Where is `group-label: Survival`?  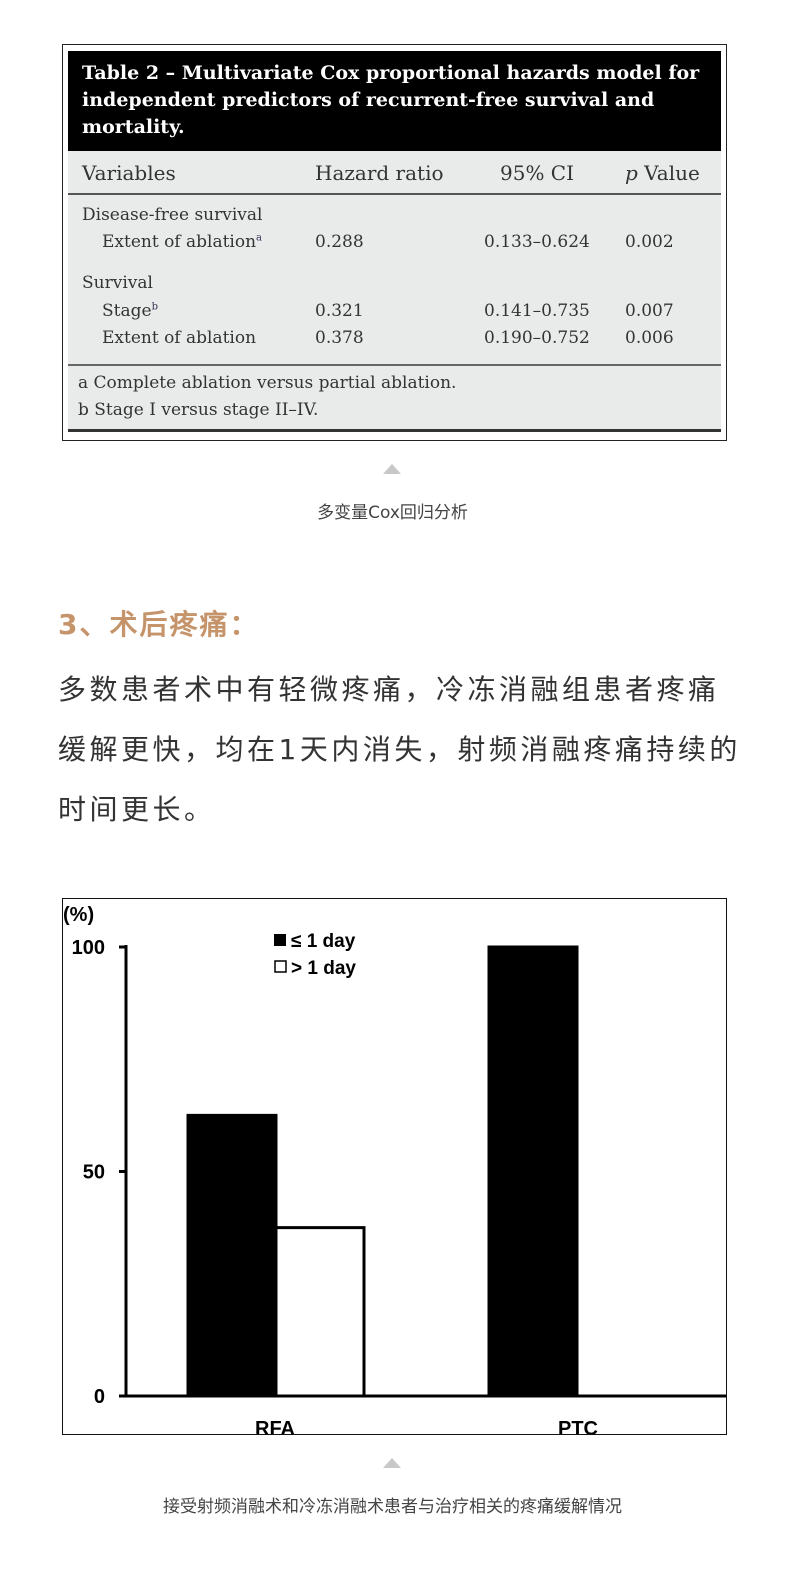 group-label: Survival is located at coordinates (117, 283).